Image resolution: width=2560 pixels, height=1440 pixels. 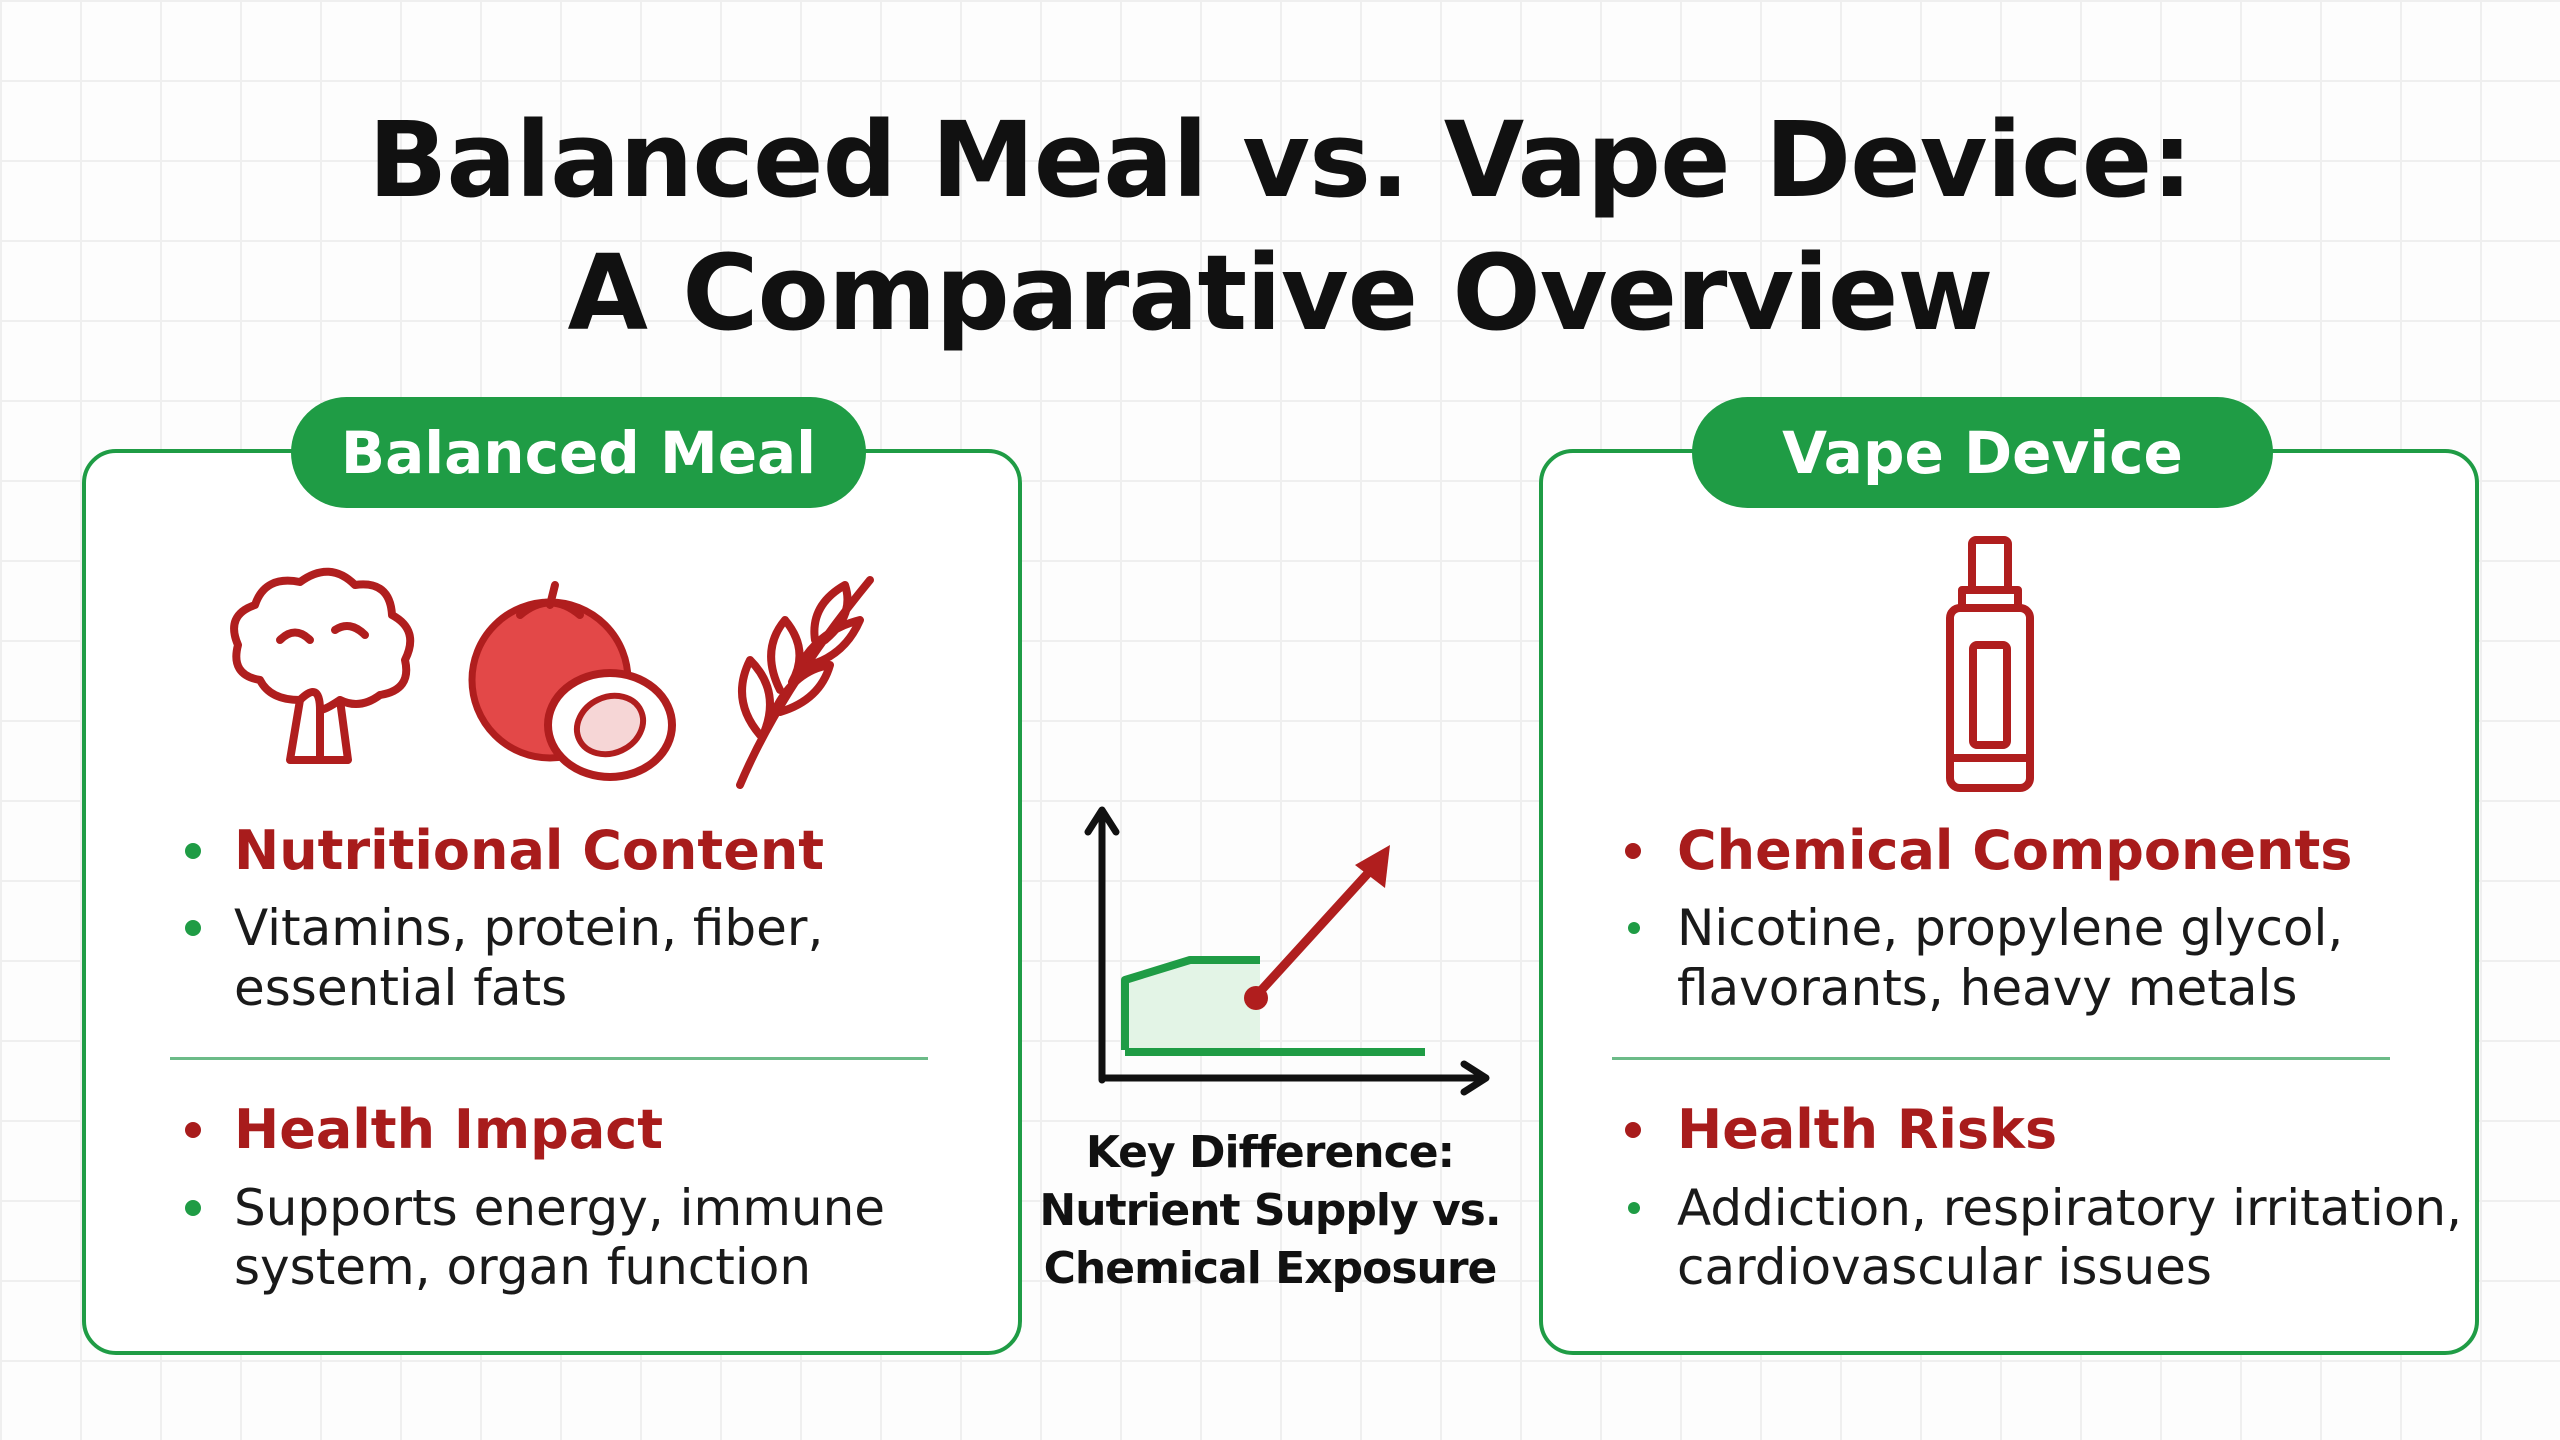 I want to click on body-line: system, organ function, so click(x=523, y=1267).